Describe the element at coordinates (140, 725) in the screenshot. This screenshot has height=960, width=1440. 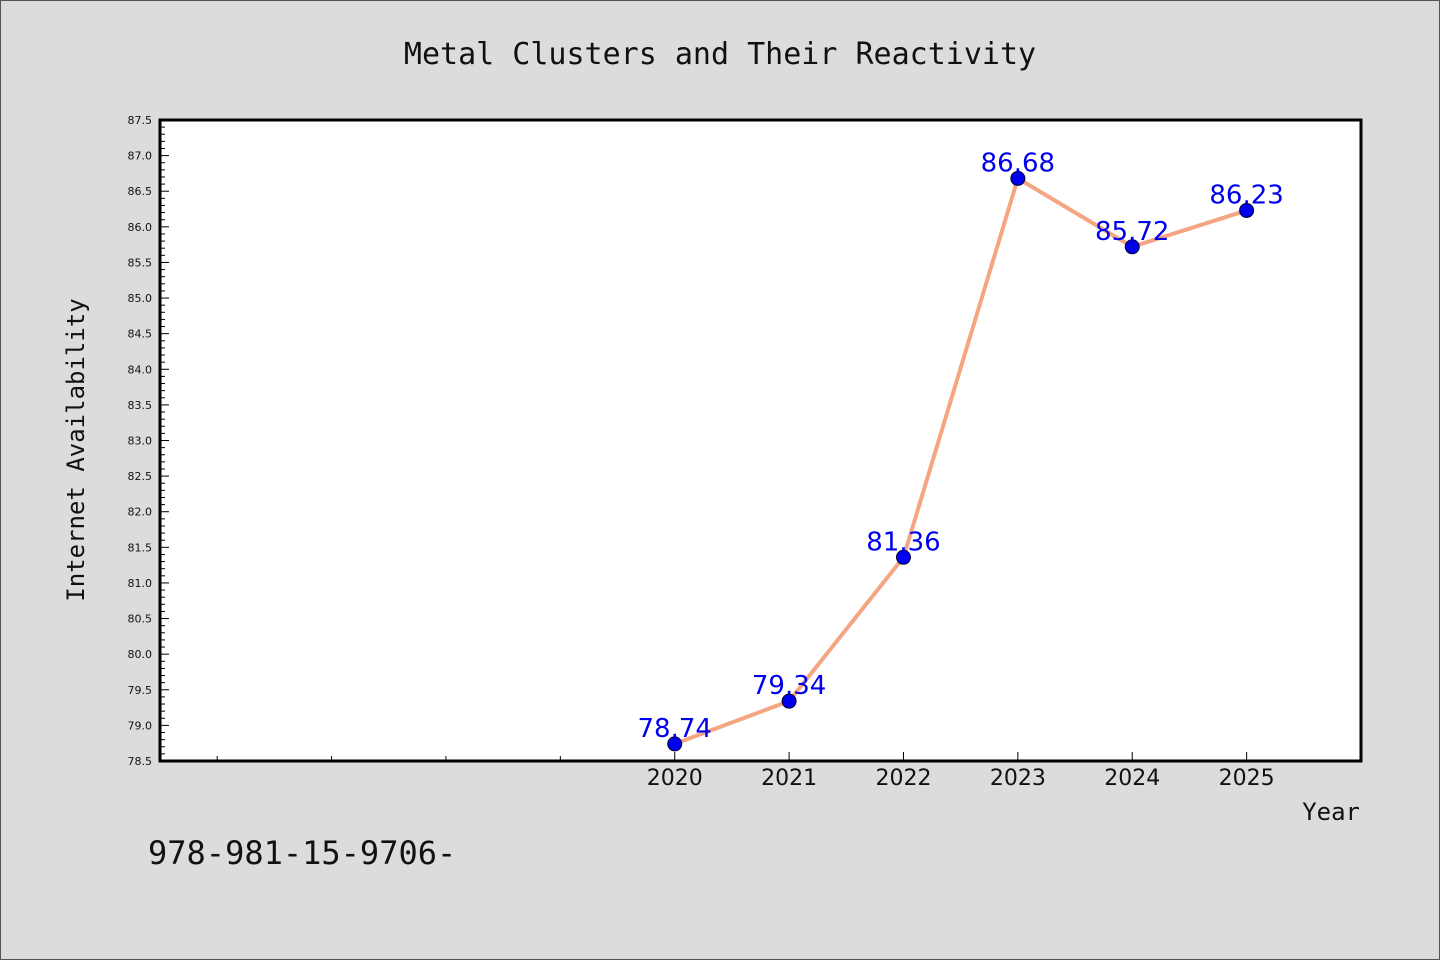
I see `y-tick-label: 79.0` at that location.